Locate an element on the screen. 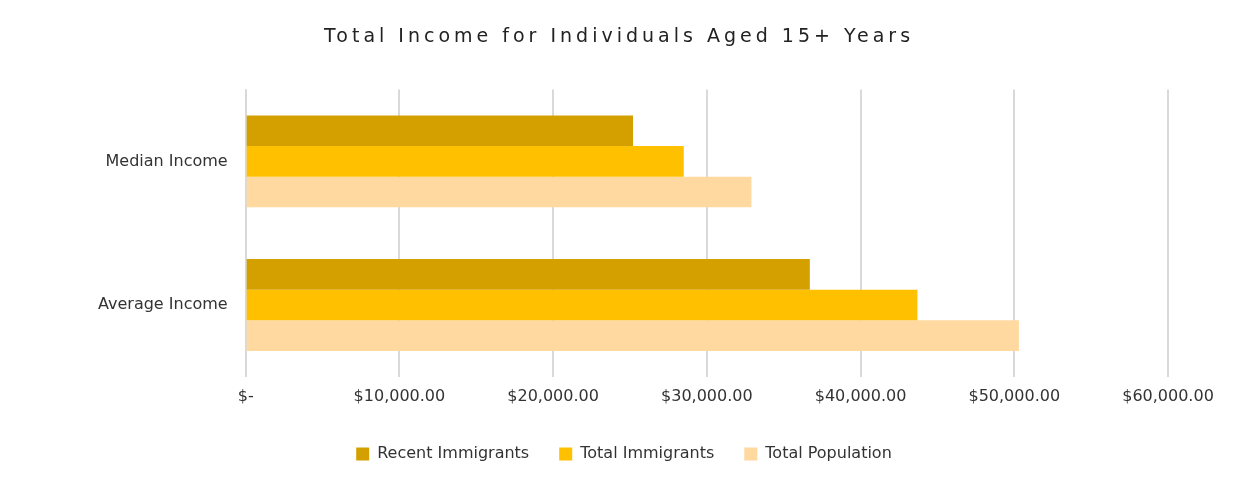 This screenshot has width=1238, height=479. y-tick-label: Median Income is located at coordinates (166, 160).